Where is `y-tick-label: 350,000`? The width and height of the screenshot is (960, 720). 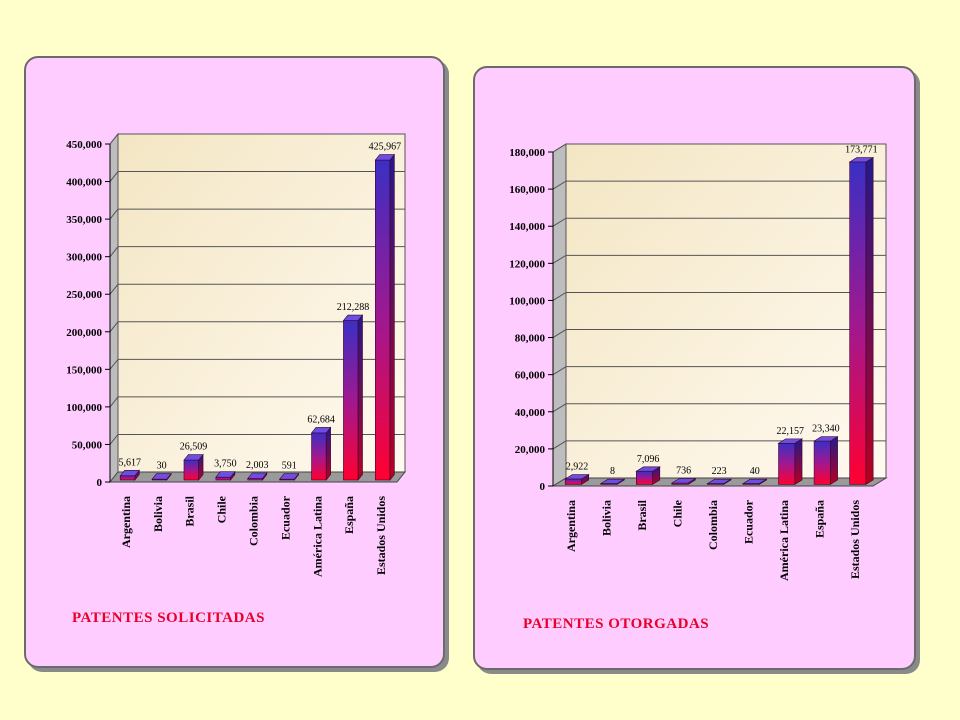 y-tick-label: 350,000 is located at coordinates (84, 220).